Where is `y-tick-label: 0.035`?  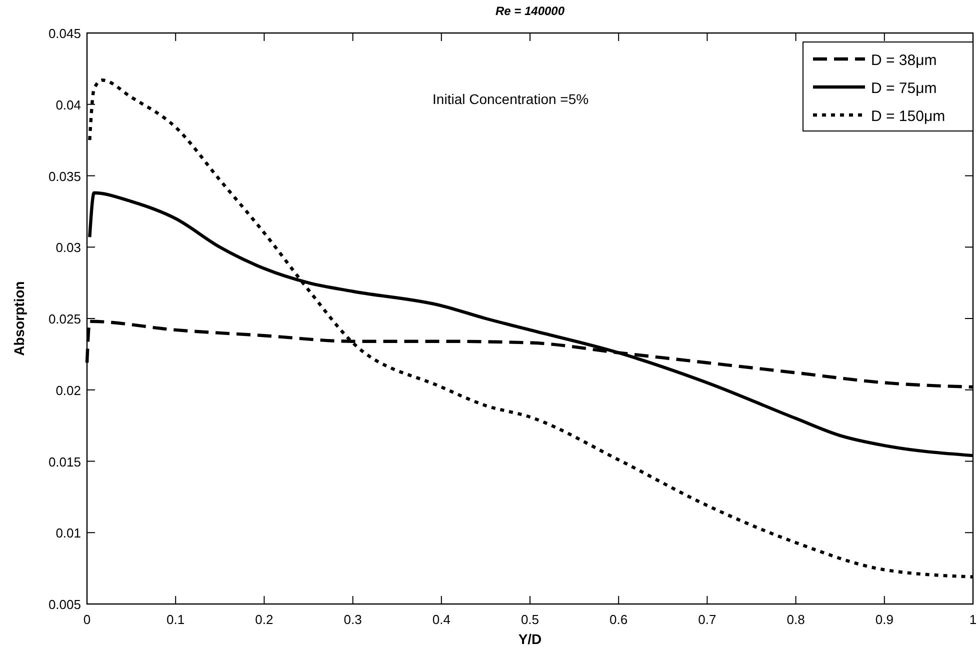 y-tick-label: 0.035 is located at coordinates (64, 176).